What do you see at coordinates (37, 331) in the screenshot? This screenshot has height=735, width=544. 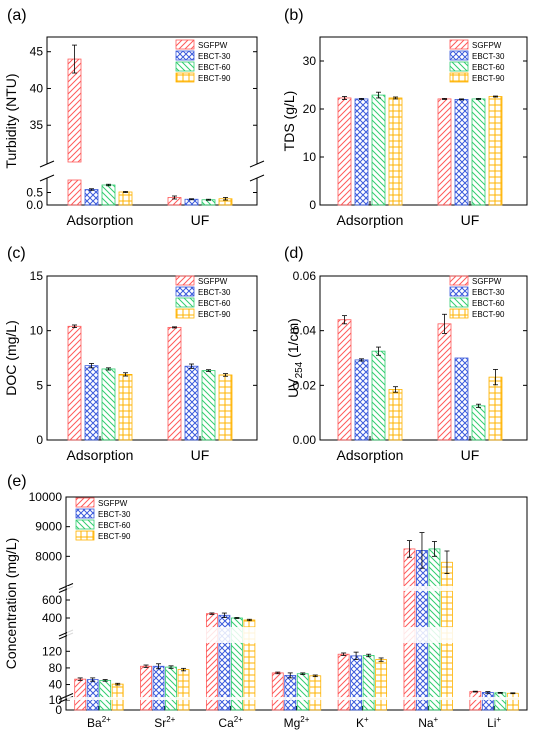 I see `y-tick-label: 10` at bounding box center [37, 331].